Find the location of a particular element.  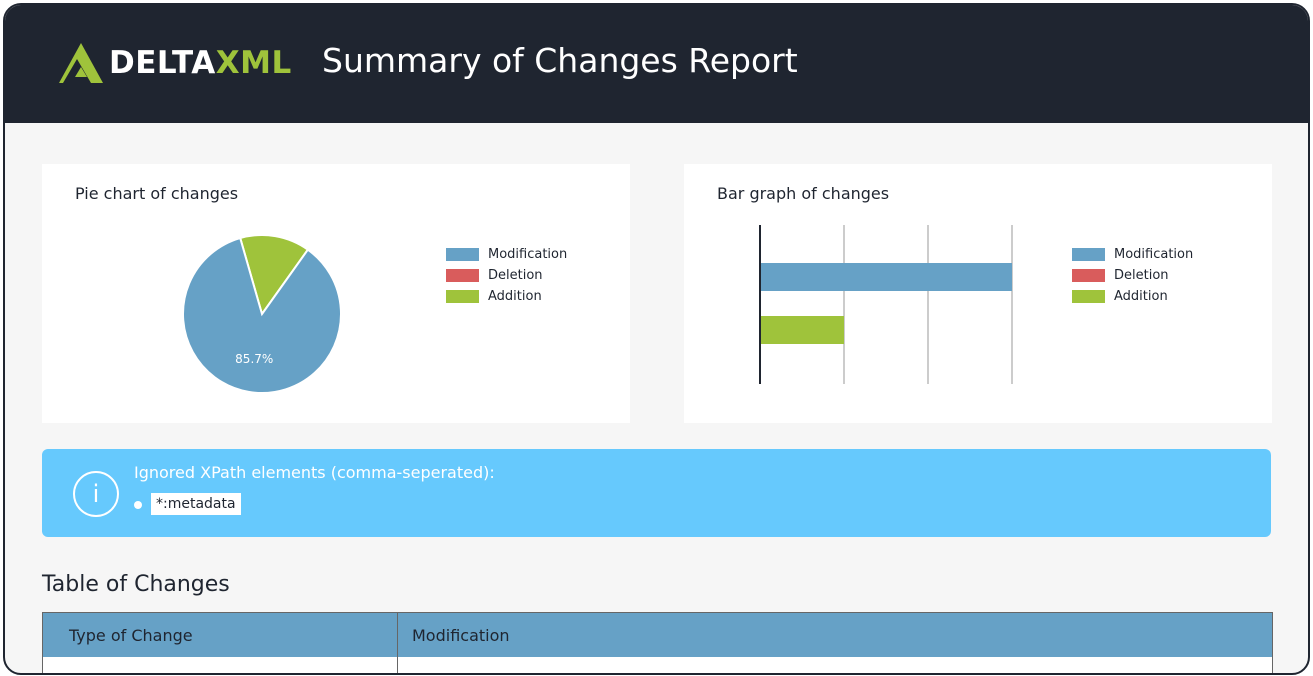

bar-modification is located at coordinates (886, 277).